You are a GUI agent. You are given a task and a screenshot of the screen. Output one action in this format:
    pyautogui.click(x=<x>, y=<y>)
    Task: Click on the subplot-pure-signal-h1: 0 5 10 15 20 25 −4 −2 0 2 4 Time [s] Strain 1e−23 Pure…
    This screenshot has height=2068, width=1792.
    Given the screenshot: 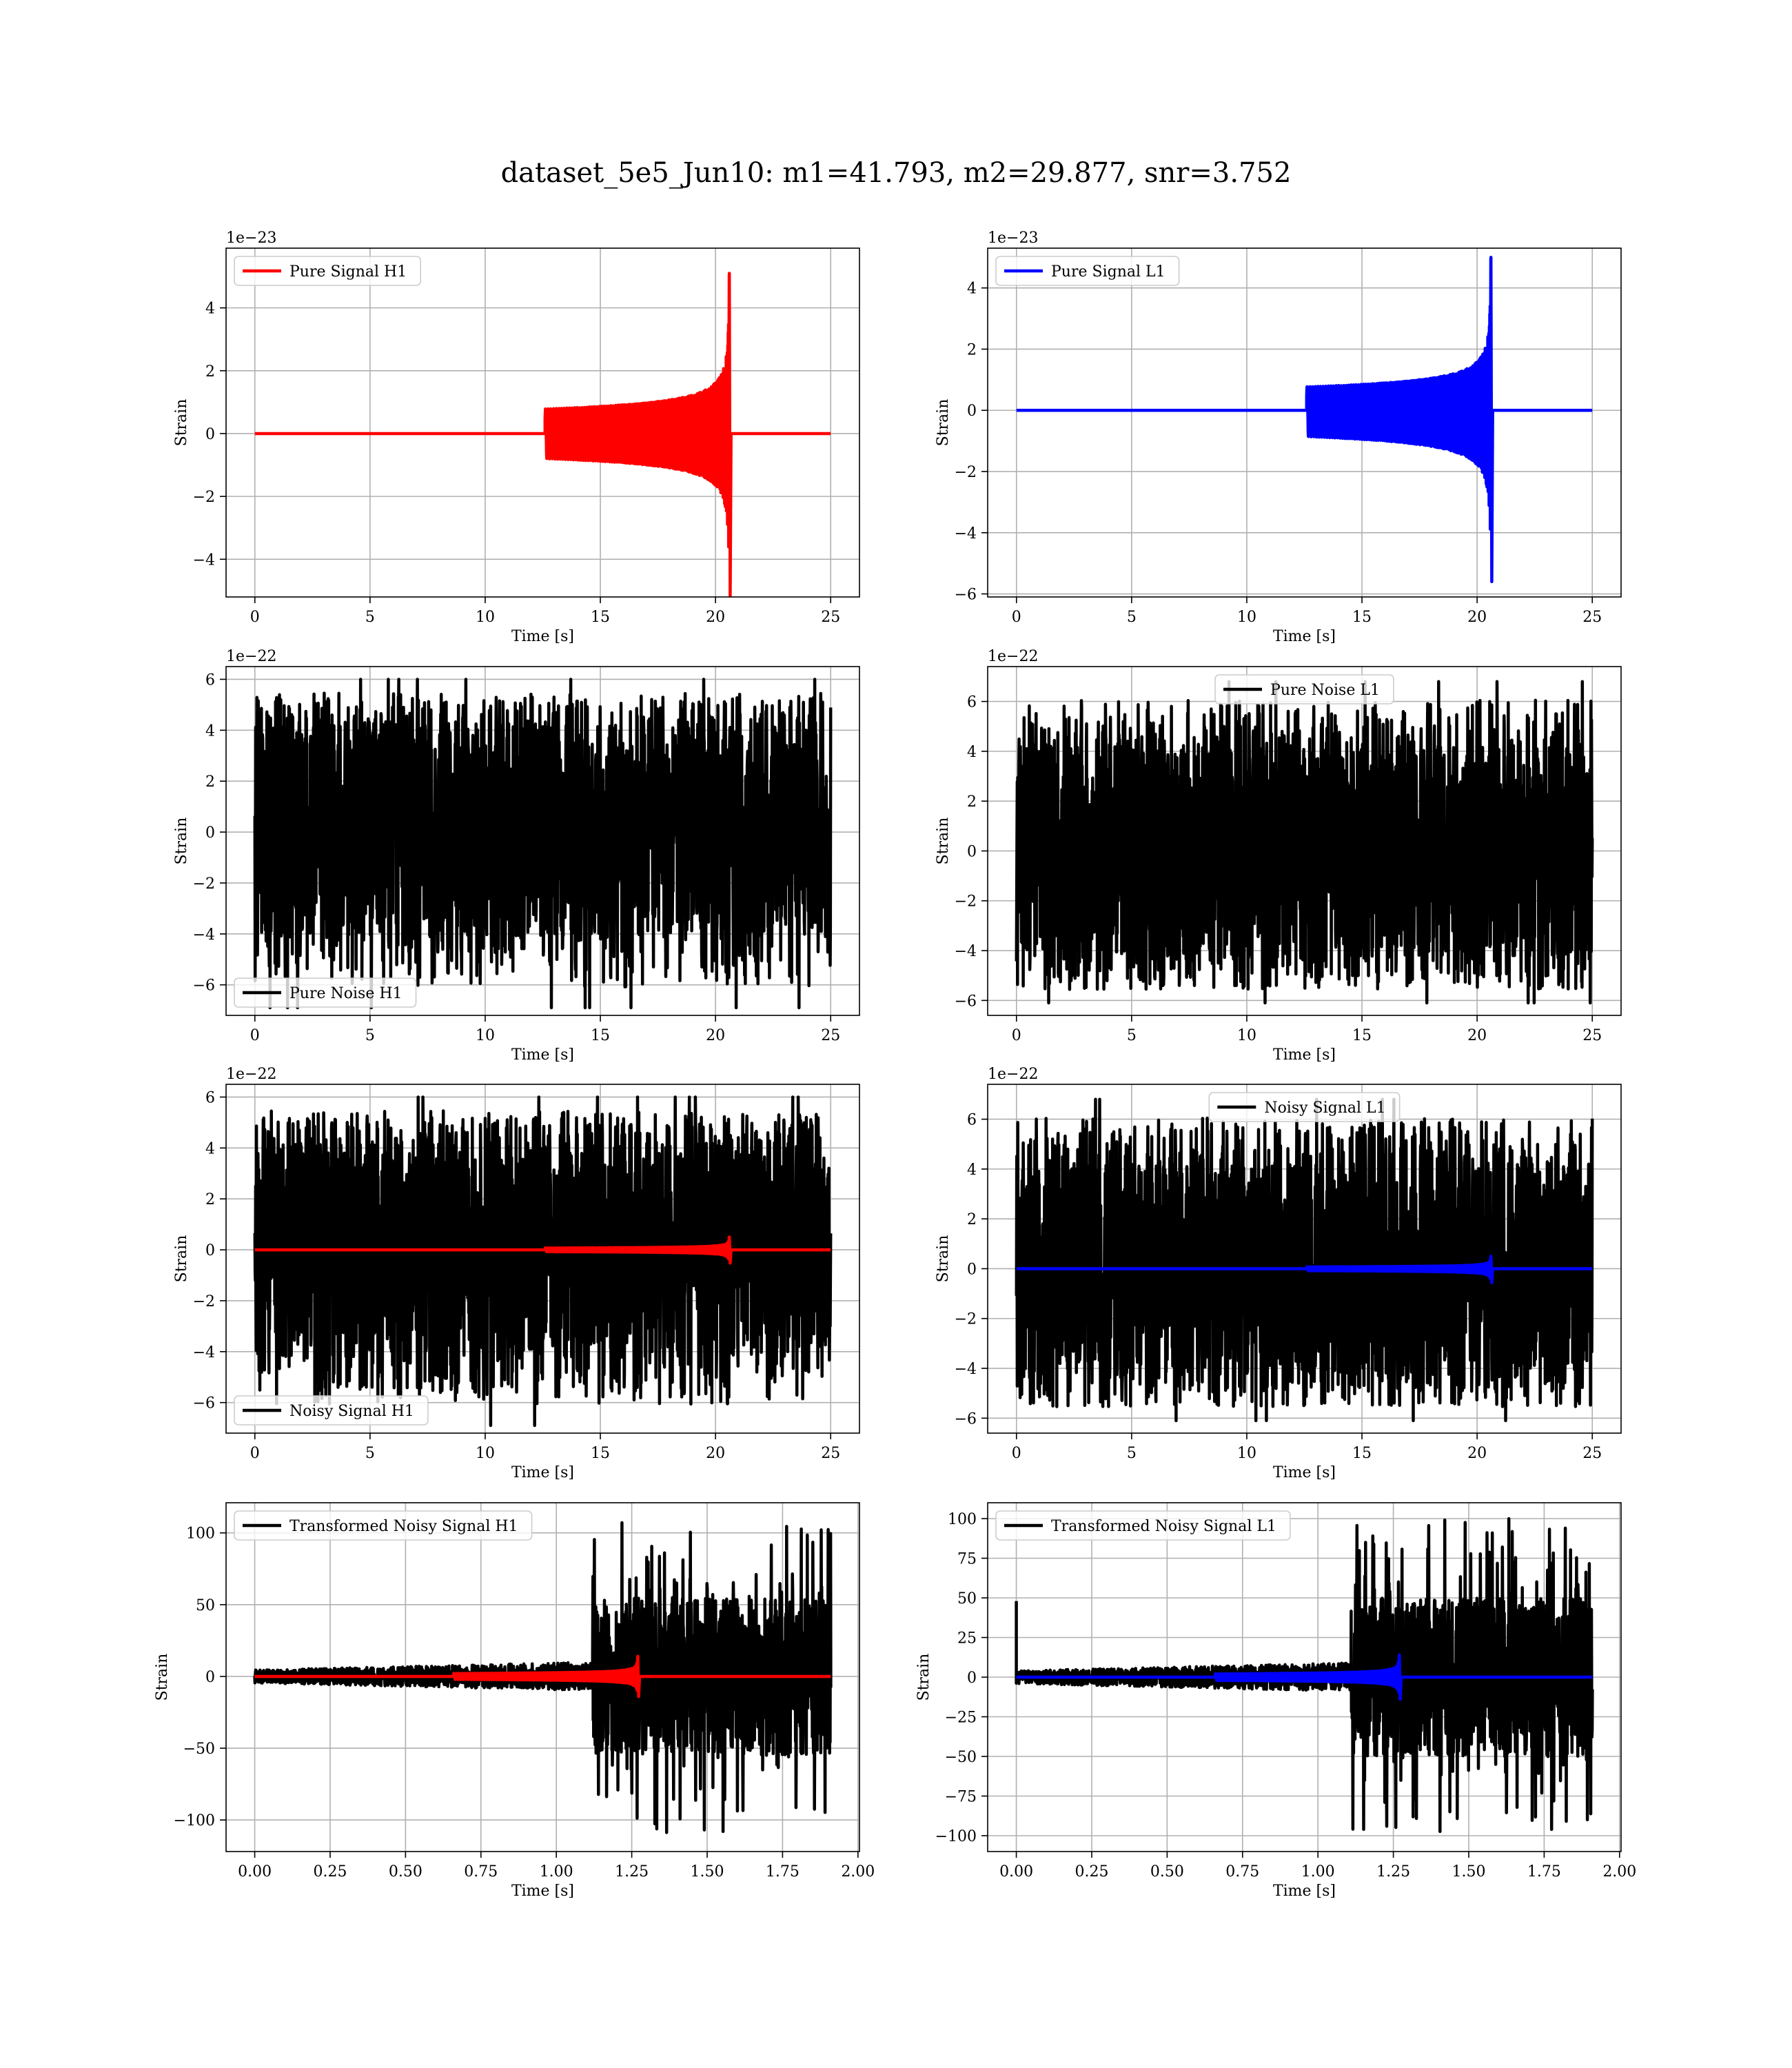 What is the action you would take?
    pyautogui.click(x=516, y=437)
    